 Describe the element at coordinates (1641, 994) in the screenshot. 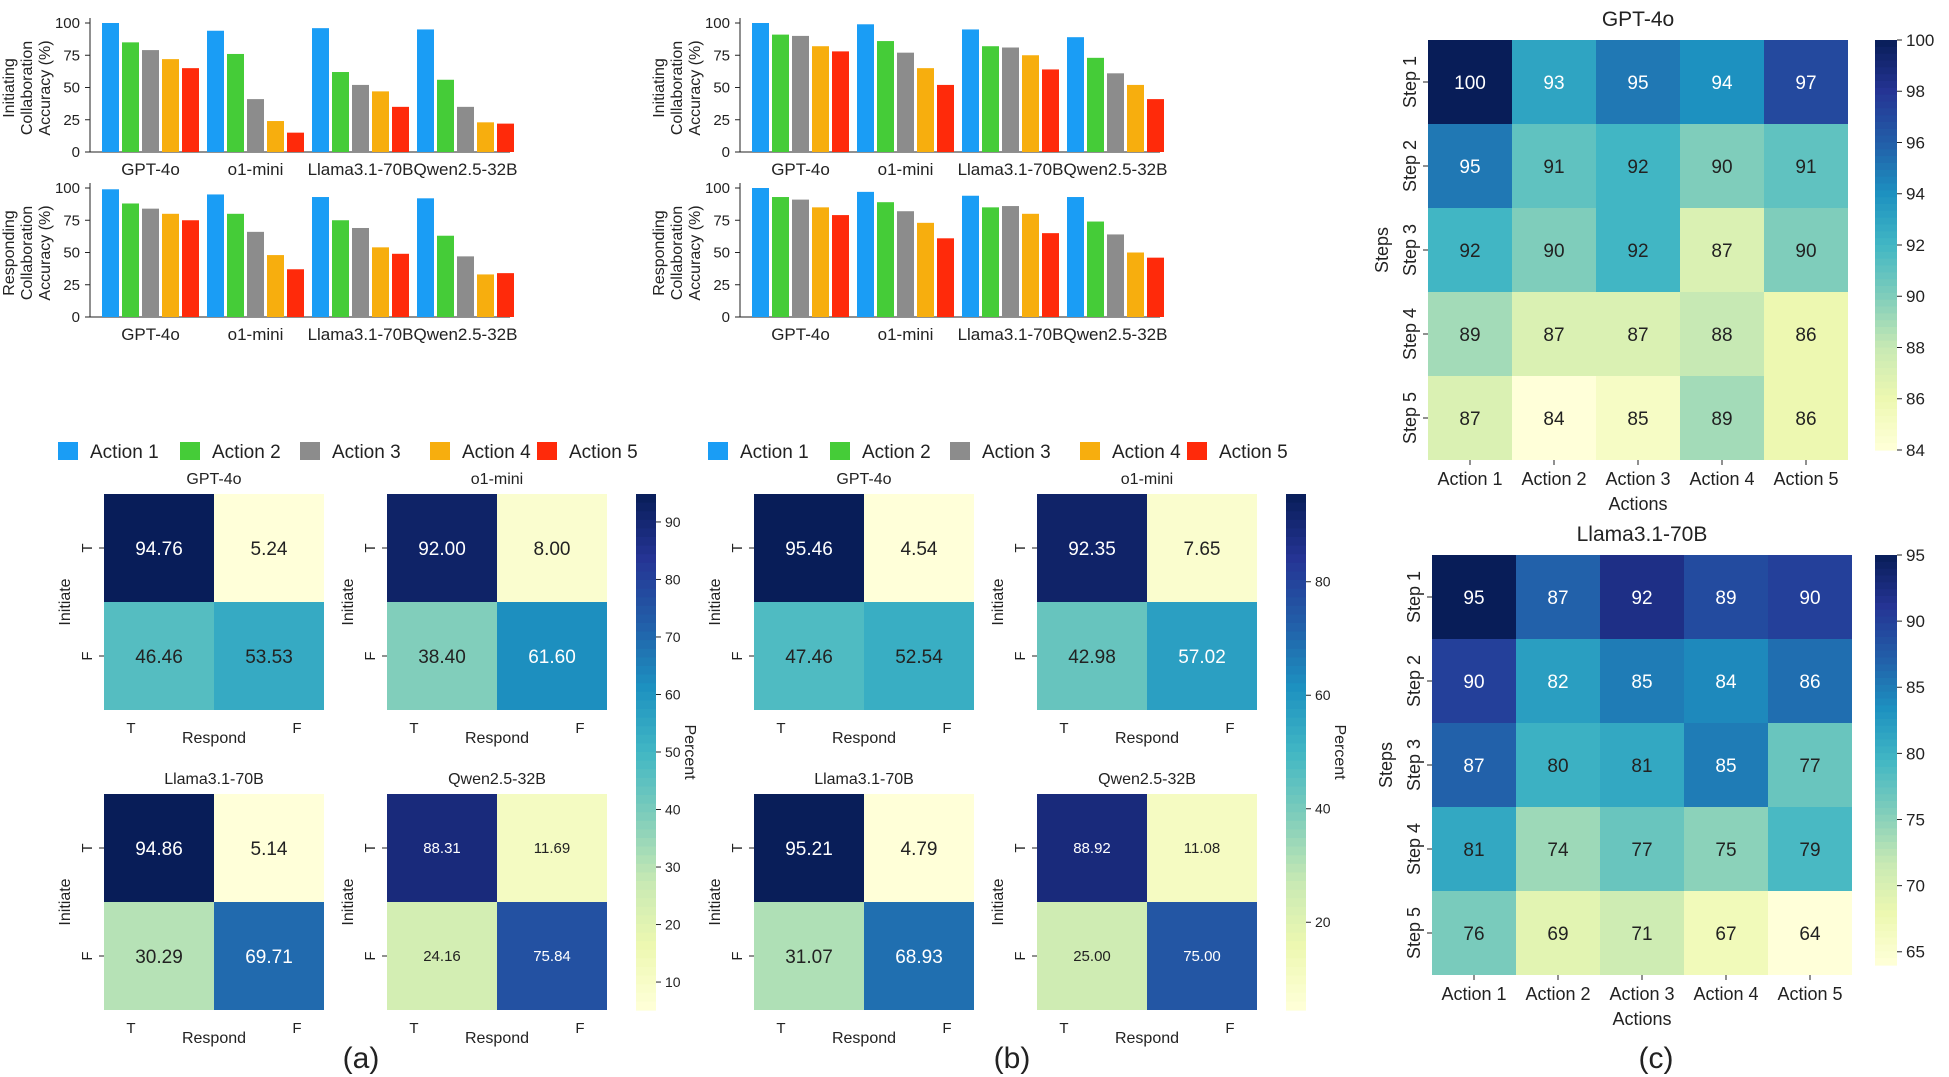

I see `x-tick-label: Action 3` at that location.